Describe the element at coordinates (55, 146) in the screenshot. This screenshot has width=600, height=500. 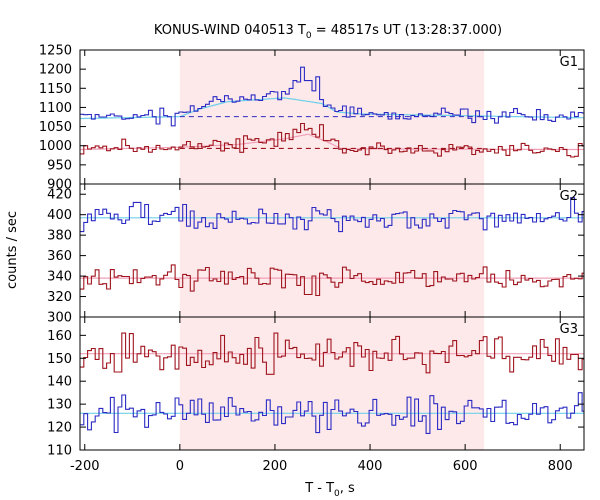
I see `ytick-label: 1000` at that location.